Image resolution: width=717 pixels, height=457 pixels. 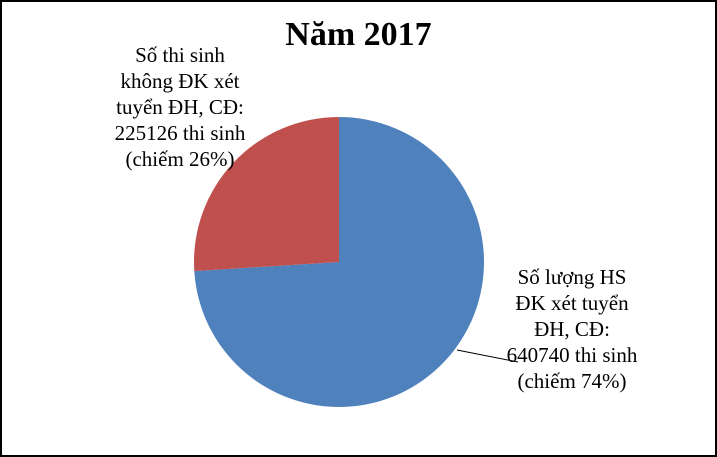 What do you see at coordinates (180, 133) in the screenshot?
I see `slice-label-line: 225126 thi sinh` at bounding box center [180, 133].